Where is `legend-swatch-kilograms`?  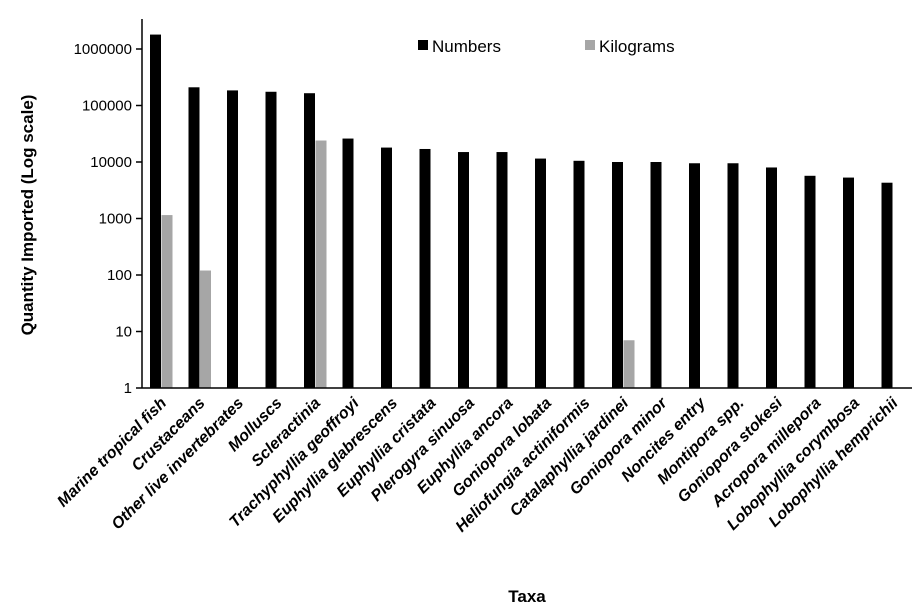
legend-swatch-kilograms is located at coordinates (590, 45).